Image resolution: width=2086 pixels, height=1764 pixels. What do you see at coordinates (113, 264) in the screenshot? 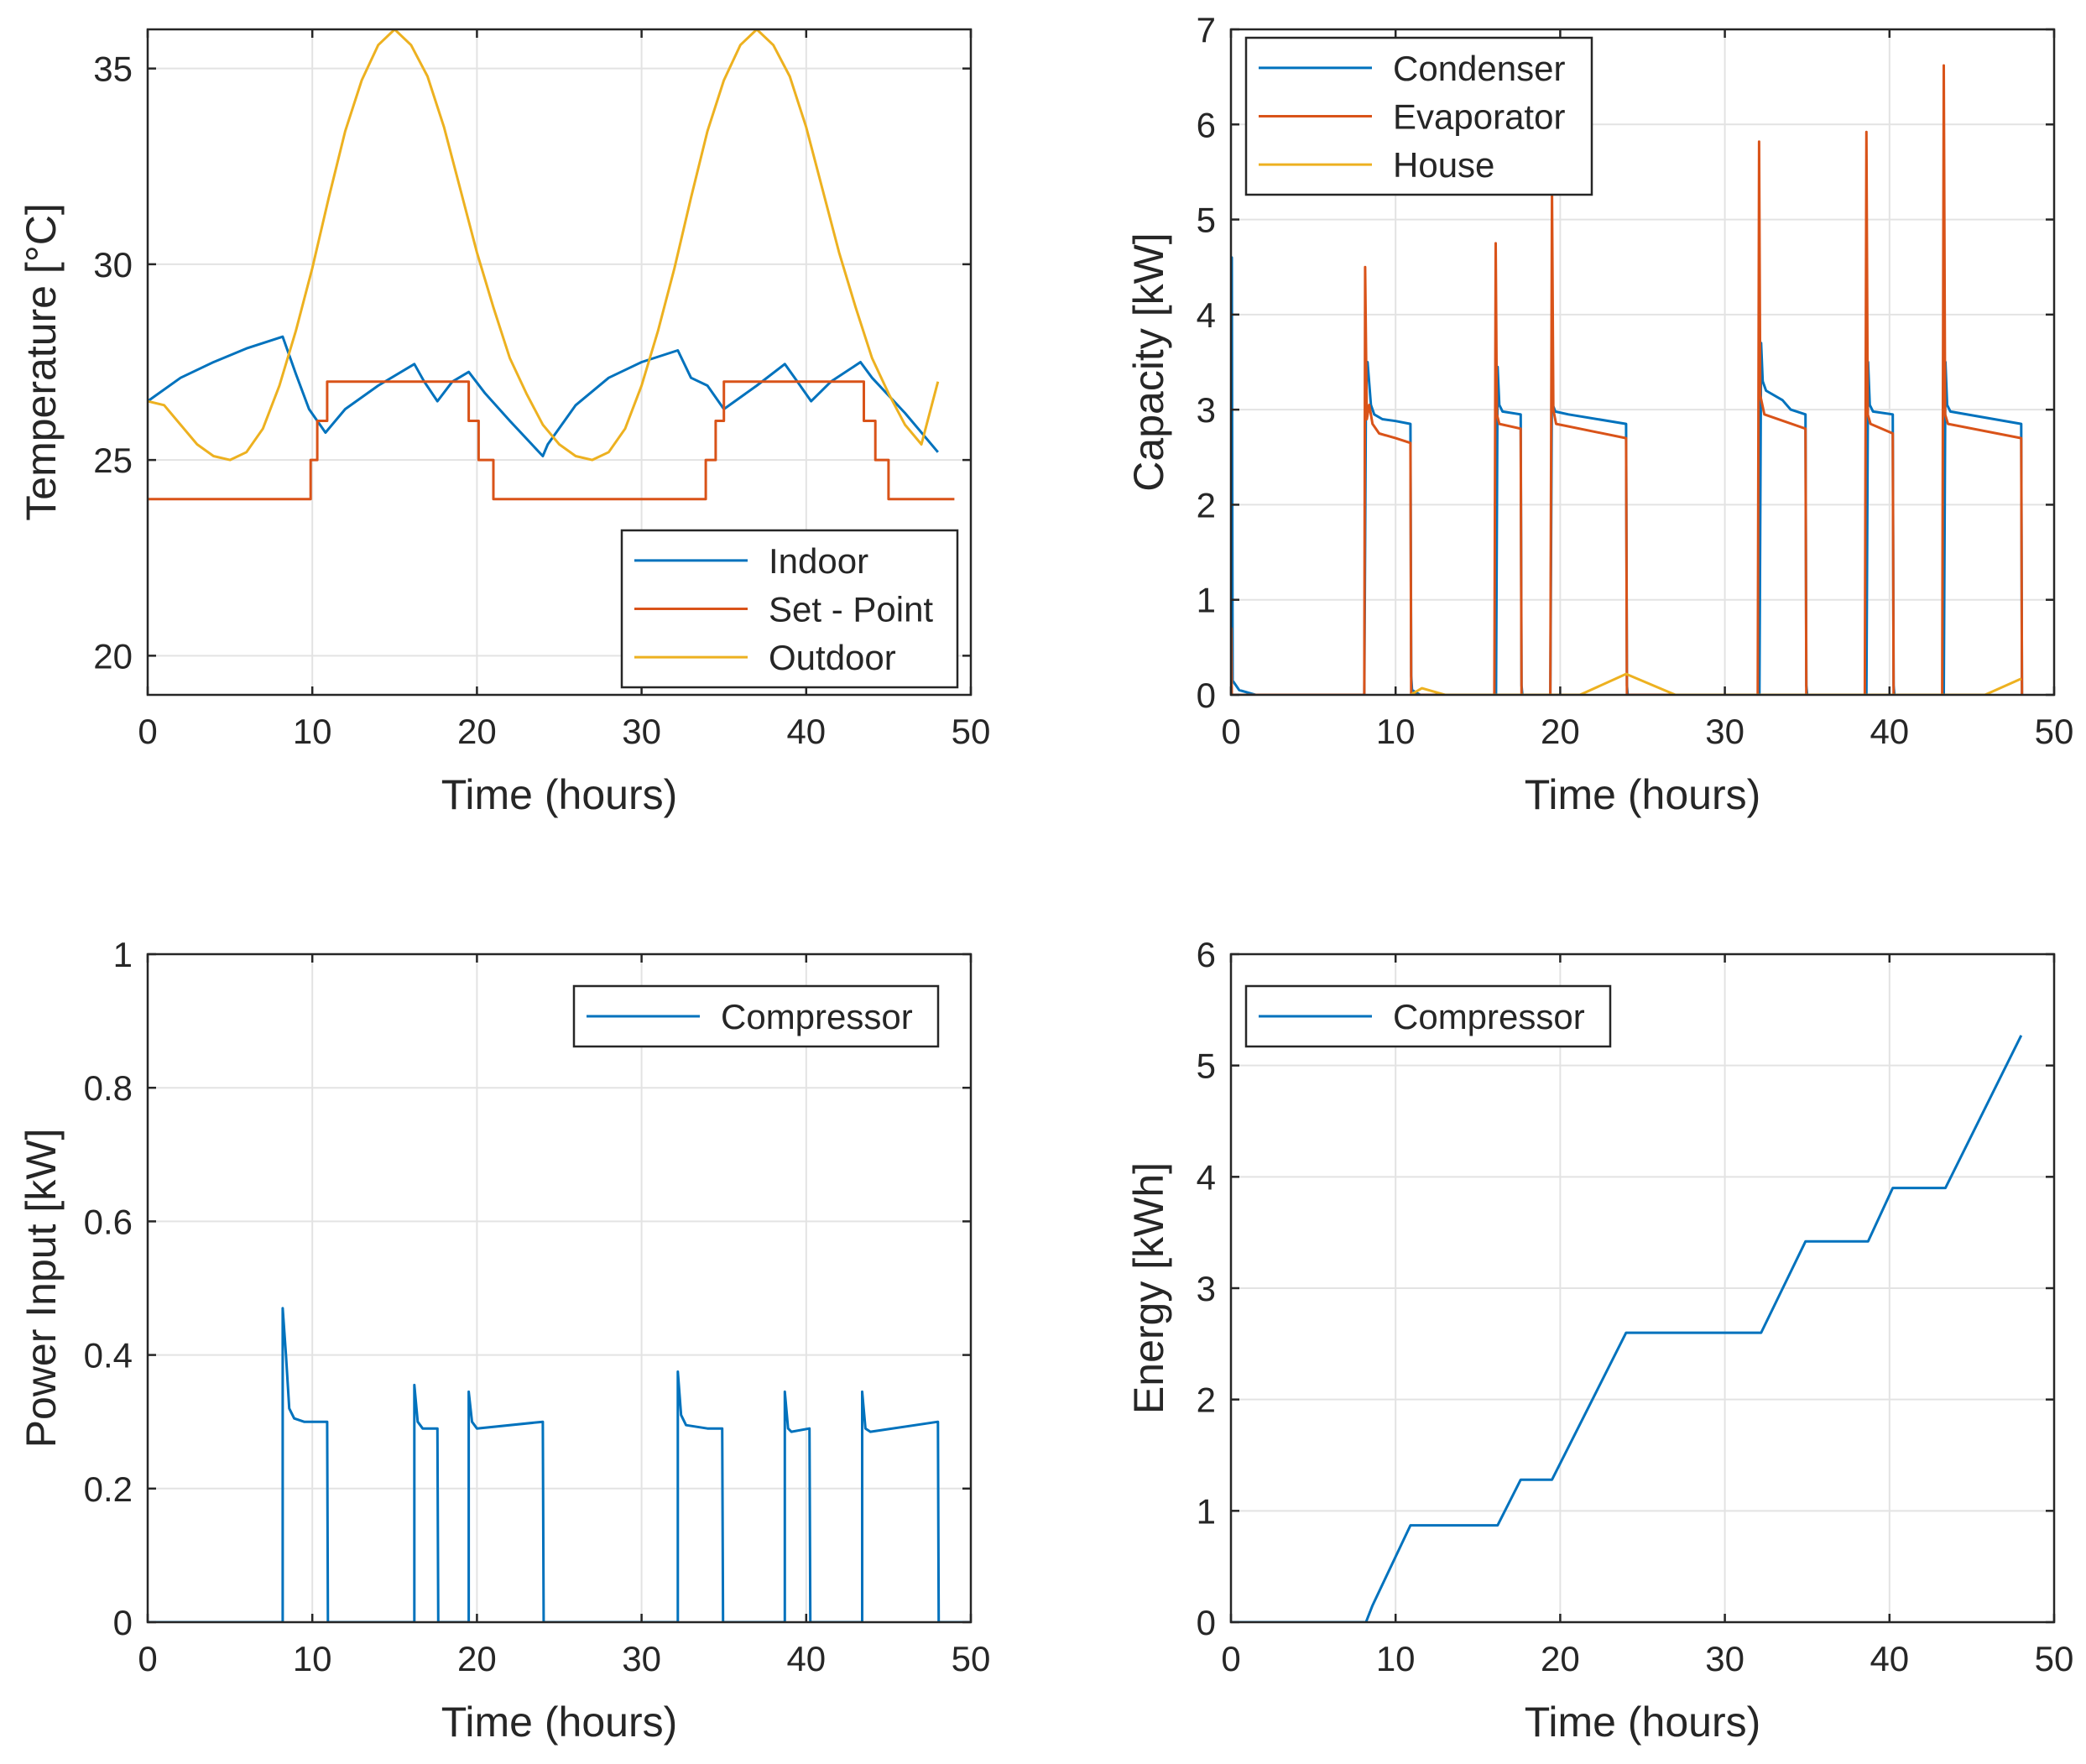
I see `y-tick-label: 30` at bounding box center [113, 264].